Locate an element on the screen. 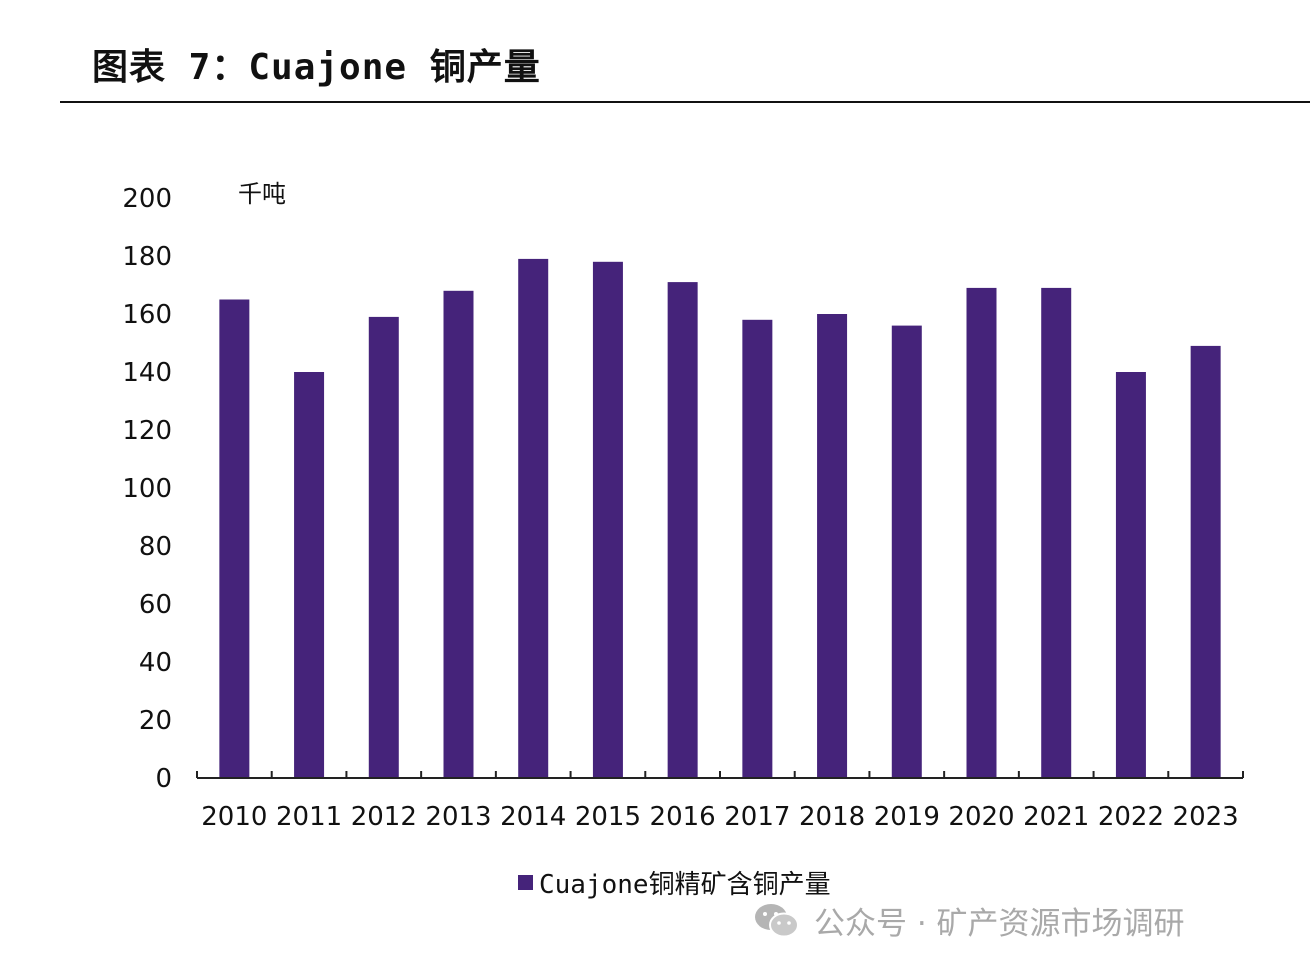 Image resolution: width=1310 pixels, height=974 pixels. y-tick-label: 100 is located at coordinates (147, 489).